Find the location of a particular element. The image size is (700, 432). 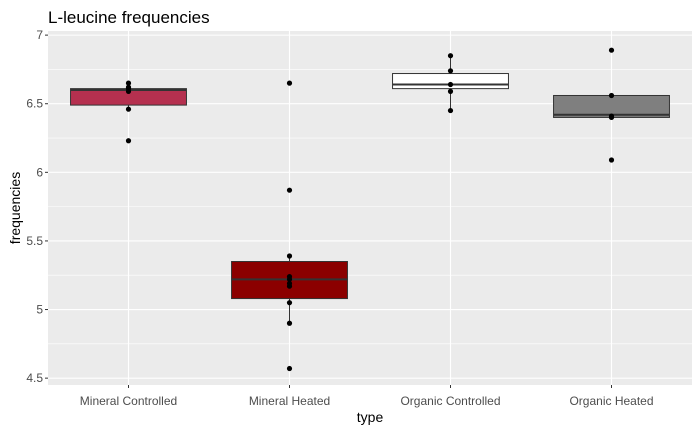

x-tick-label: Mineral Controlled is located at coordinates (128, 401).